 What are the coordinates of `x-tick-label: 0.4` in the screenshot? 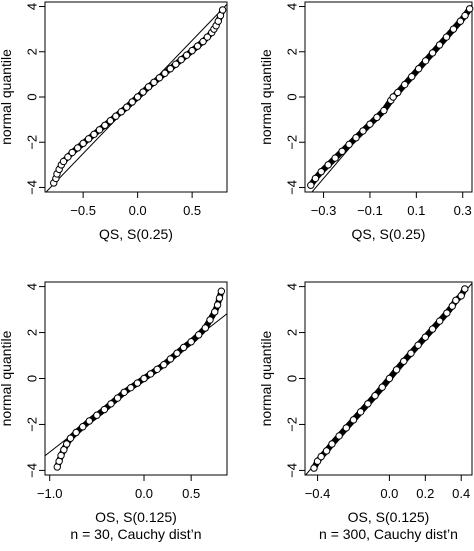 It's located at (461, 493).